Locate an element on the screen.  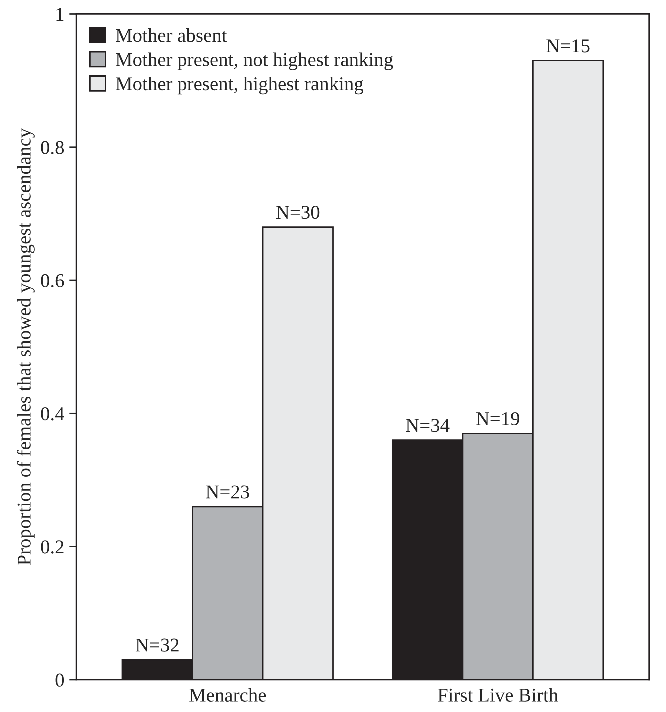
annotation: N=15 is located at coordinates (568, 46).